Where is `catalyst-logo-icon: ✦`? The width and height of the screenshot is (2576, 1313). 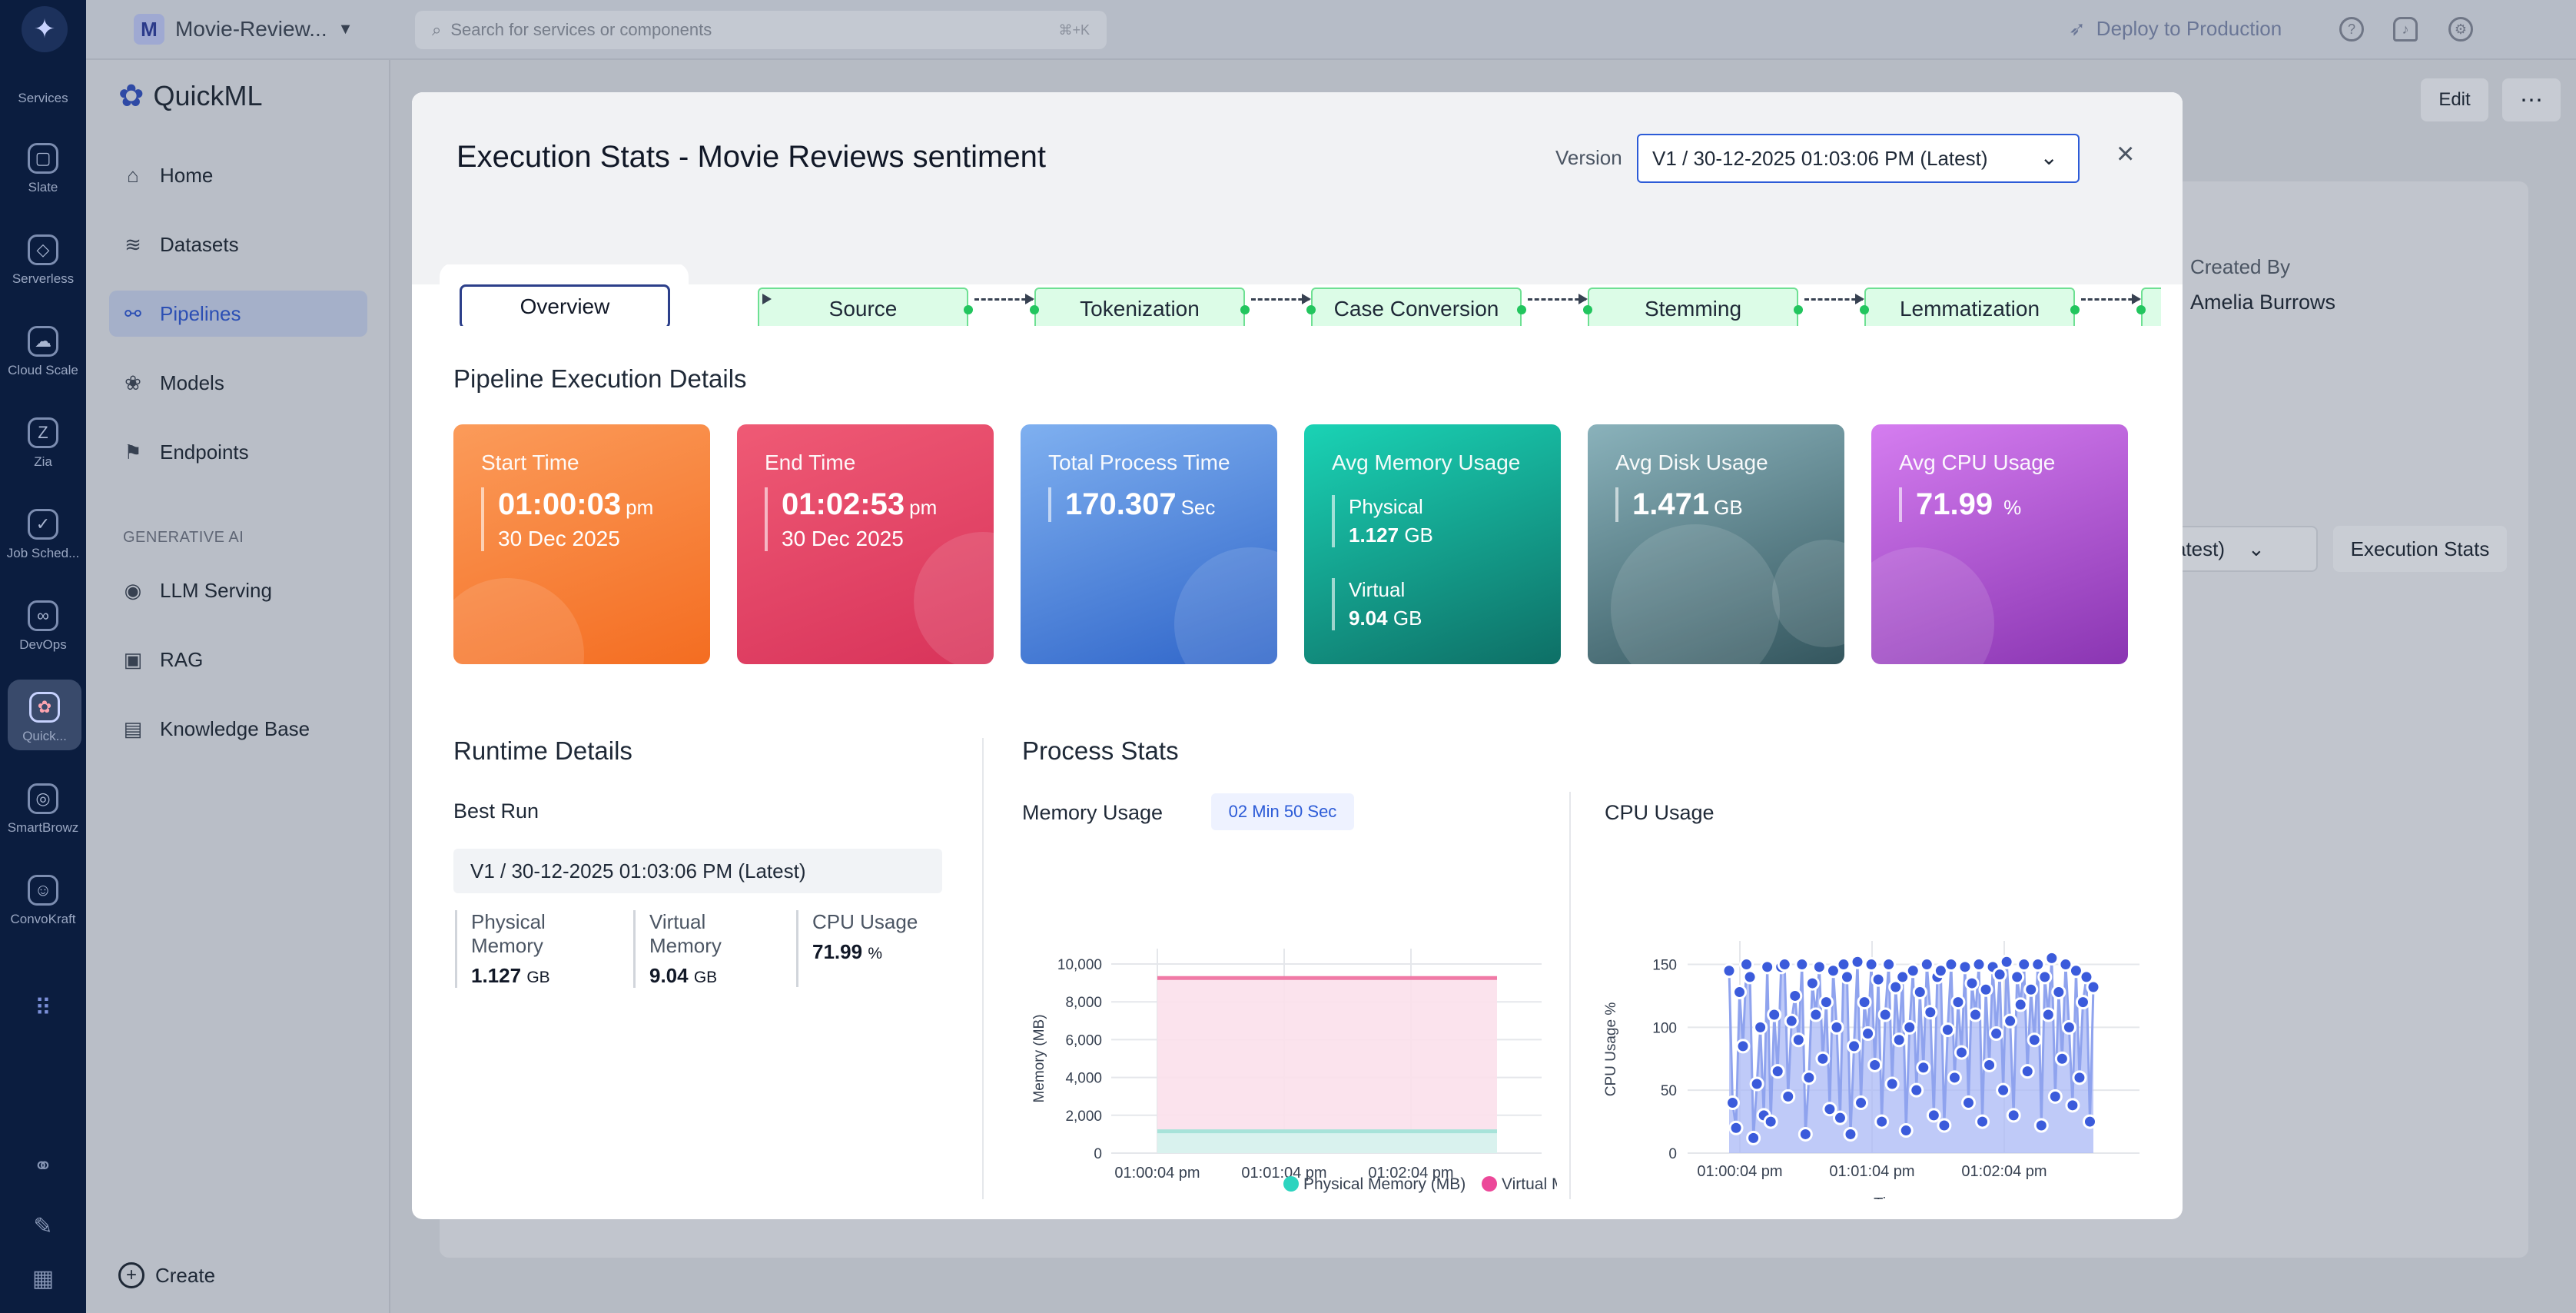
catalyst-logo-icon: ✦ is located at coordinates (45, 29).